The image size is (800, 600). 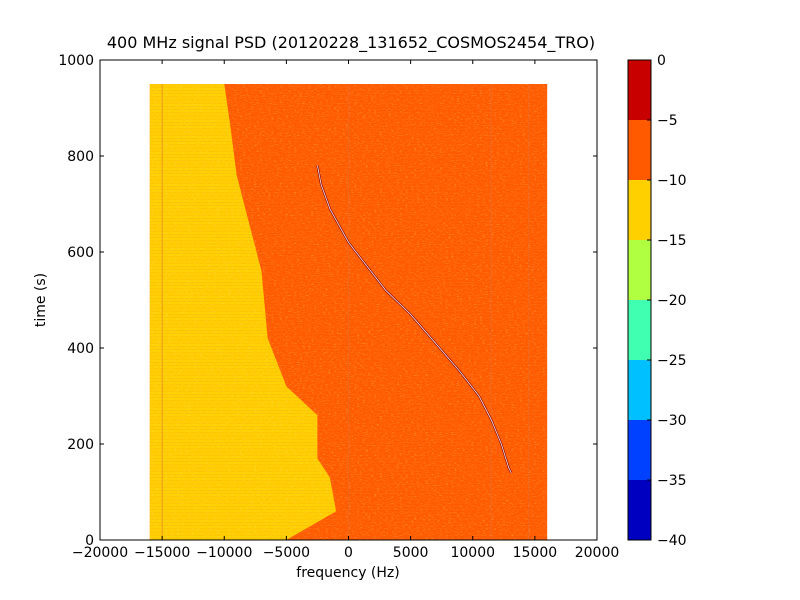 I want to click on colorbar-tick-label: 0, so click(x=661, y=61).